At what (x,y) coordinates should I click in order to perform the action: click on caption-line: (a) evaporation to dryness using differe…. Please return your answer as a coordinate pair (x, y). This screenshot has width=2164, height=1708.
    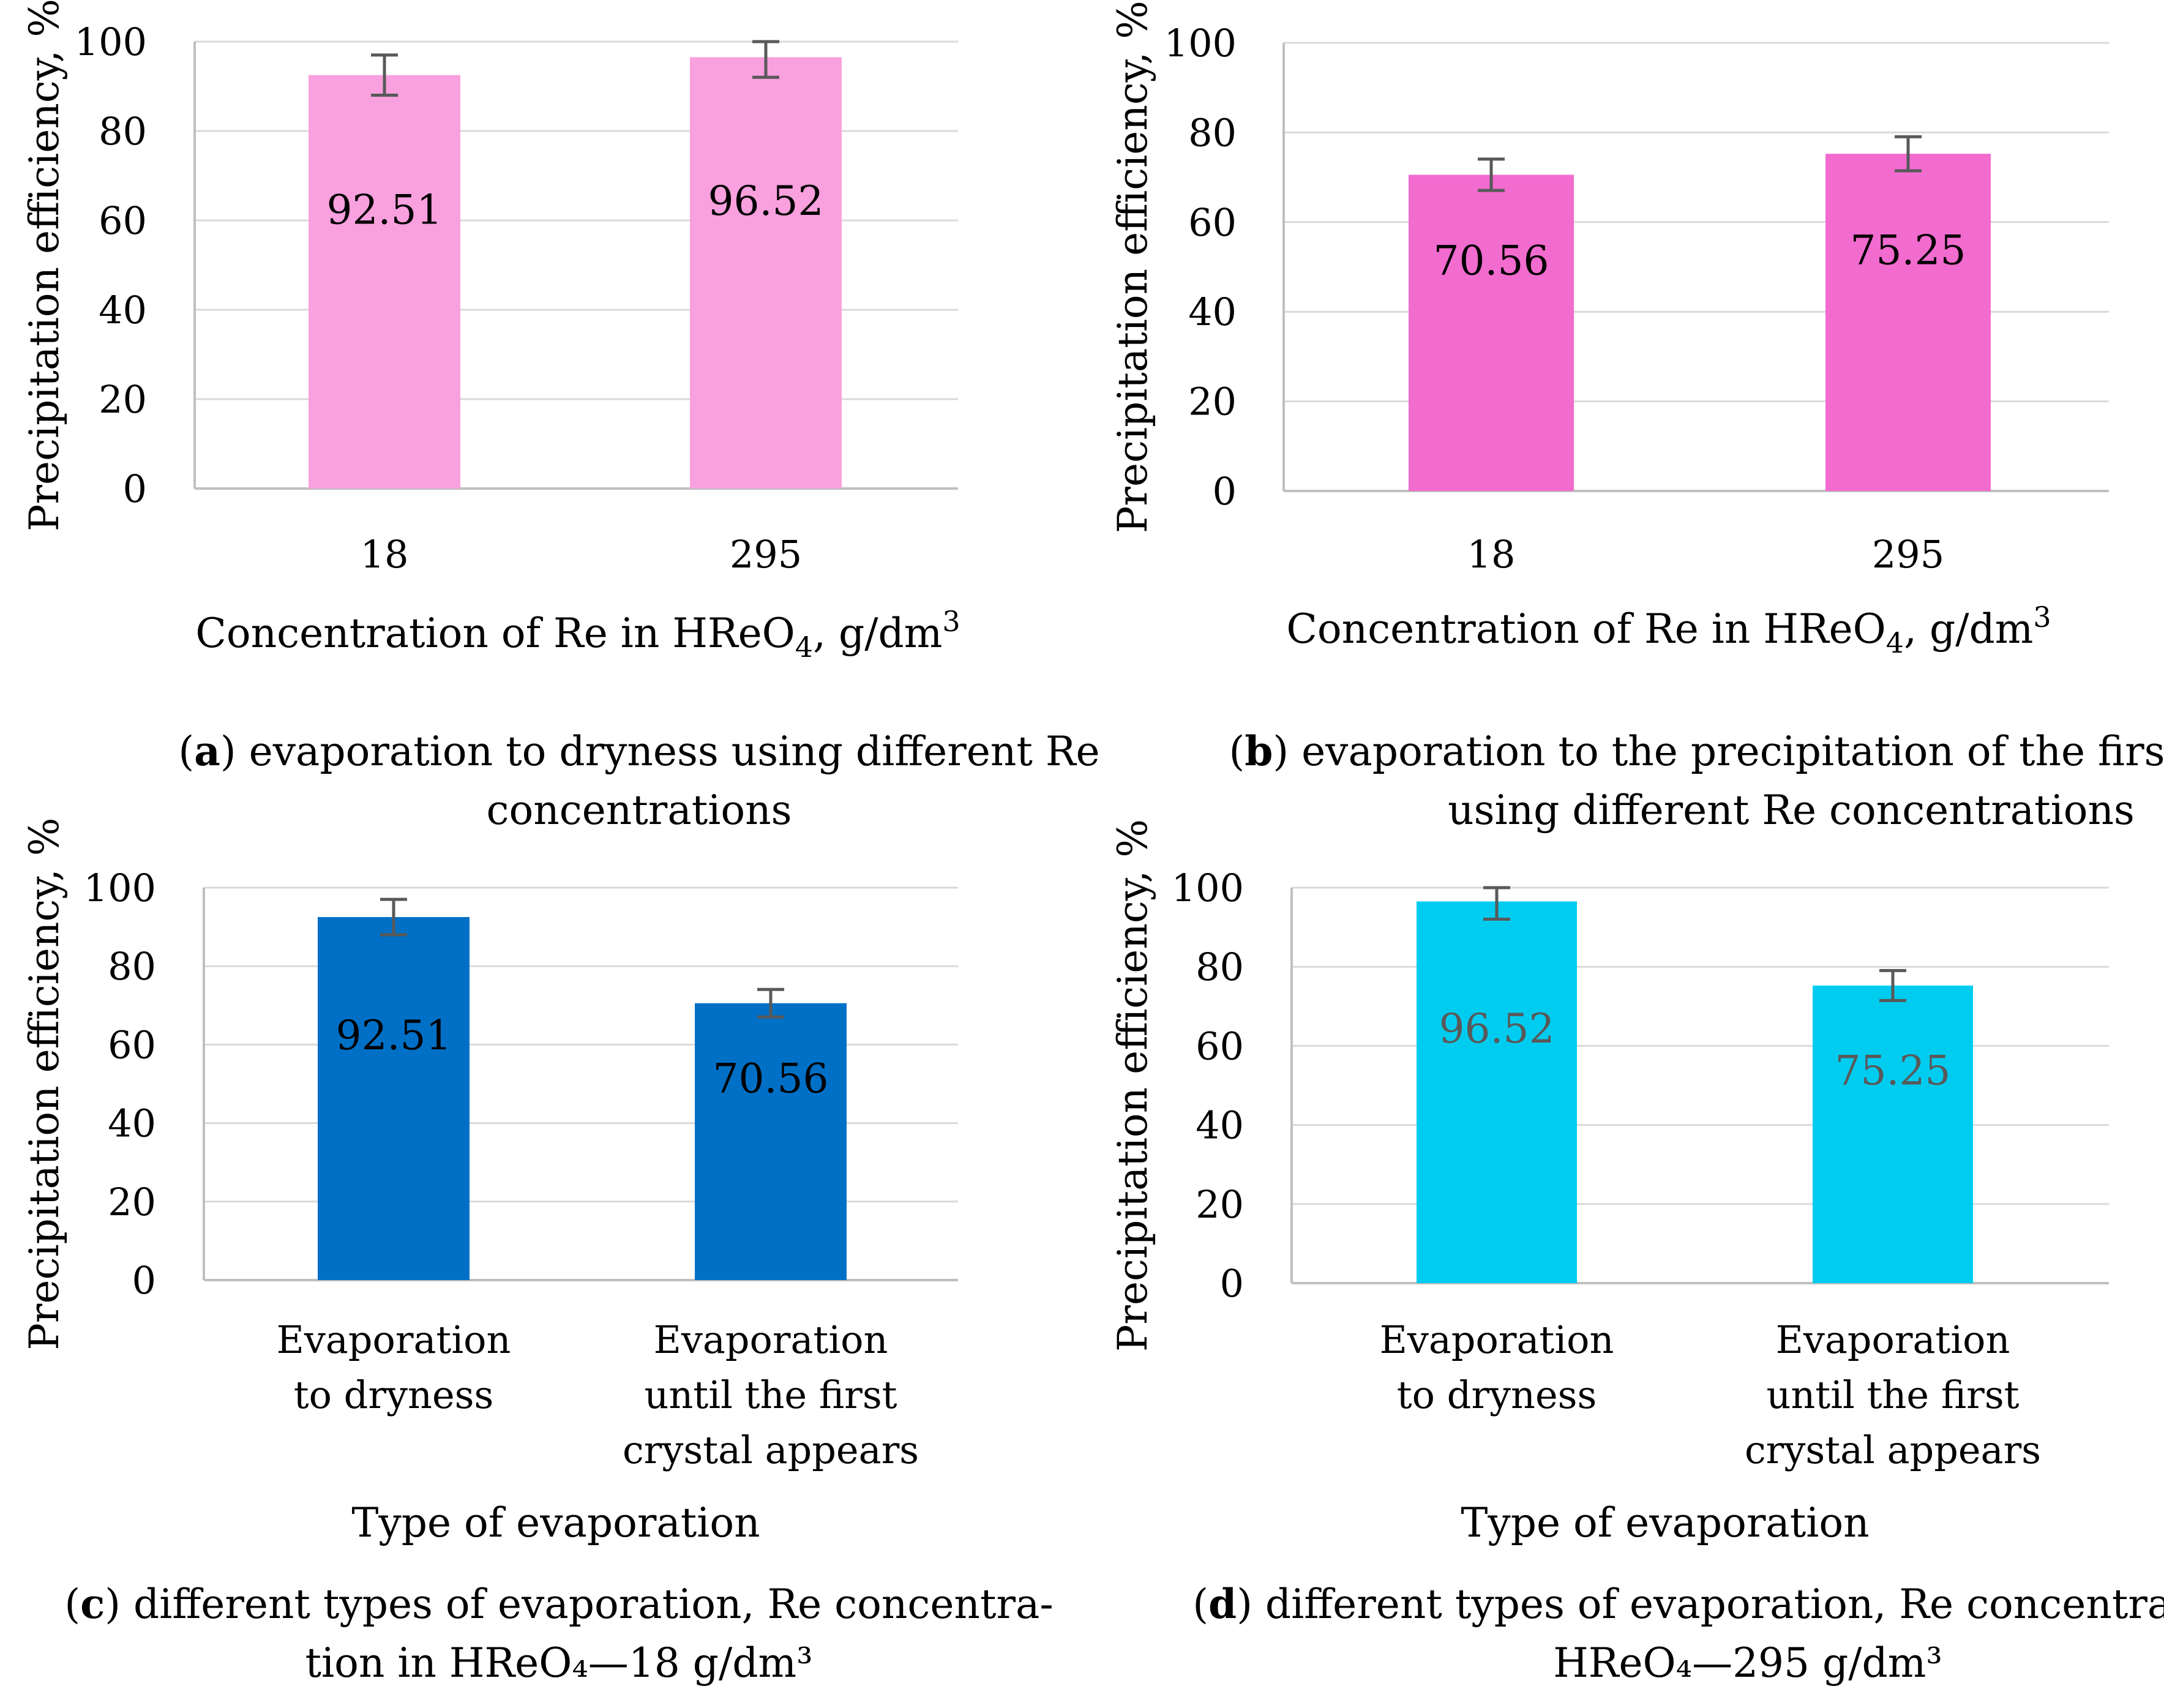
    Looking at the image, I should click on (638, 751).